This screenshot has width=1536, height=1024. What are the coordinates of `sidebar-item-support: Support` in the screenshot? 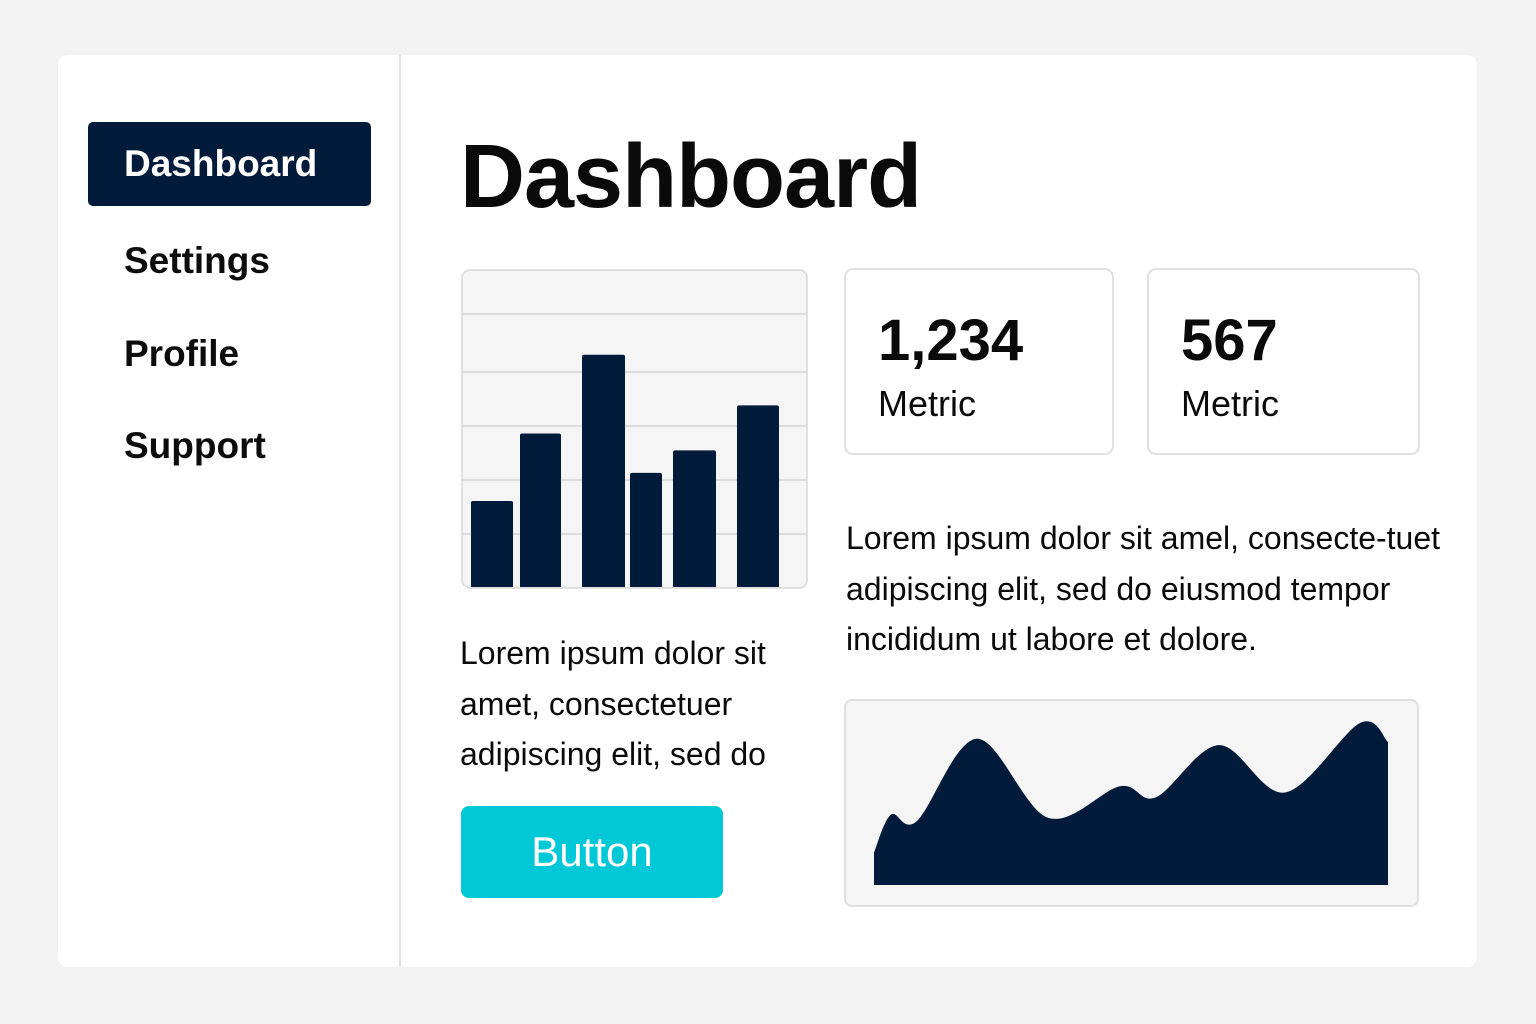 It's located at (229, 446).